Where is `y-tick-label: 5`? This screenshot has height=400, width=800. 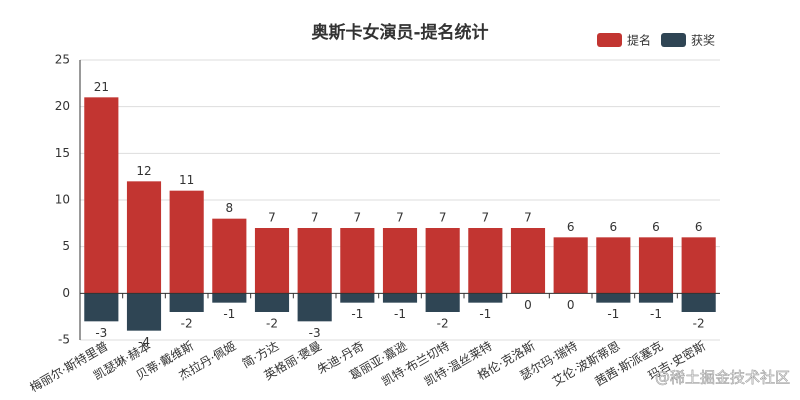 y-tick-label: 5 is located at coordinates (66, 246).